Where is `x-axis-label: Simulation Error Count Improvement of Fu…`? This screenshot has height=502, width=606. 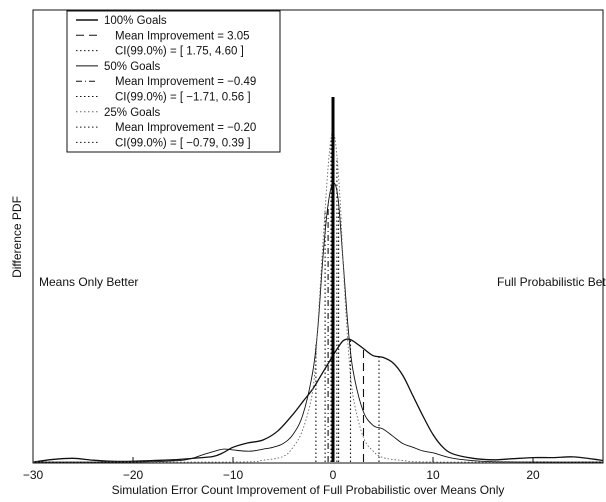 x-axis-label: Simulation Error Count Improvement of Fu… is located at coordinates (308, 490).